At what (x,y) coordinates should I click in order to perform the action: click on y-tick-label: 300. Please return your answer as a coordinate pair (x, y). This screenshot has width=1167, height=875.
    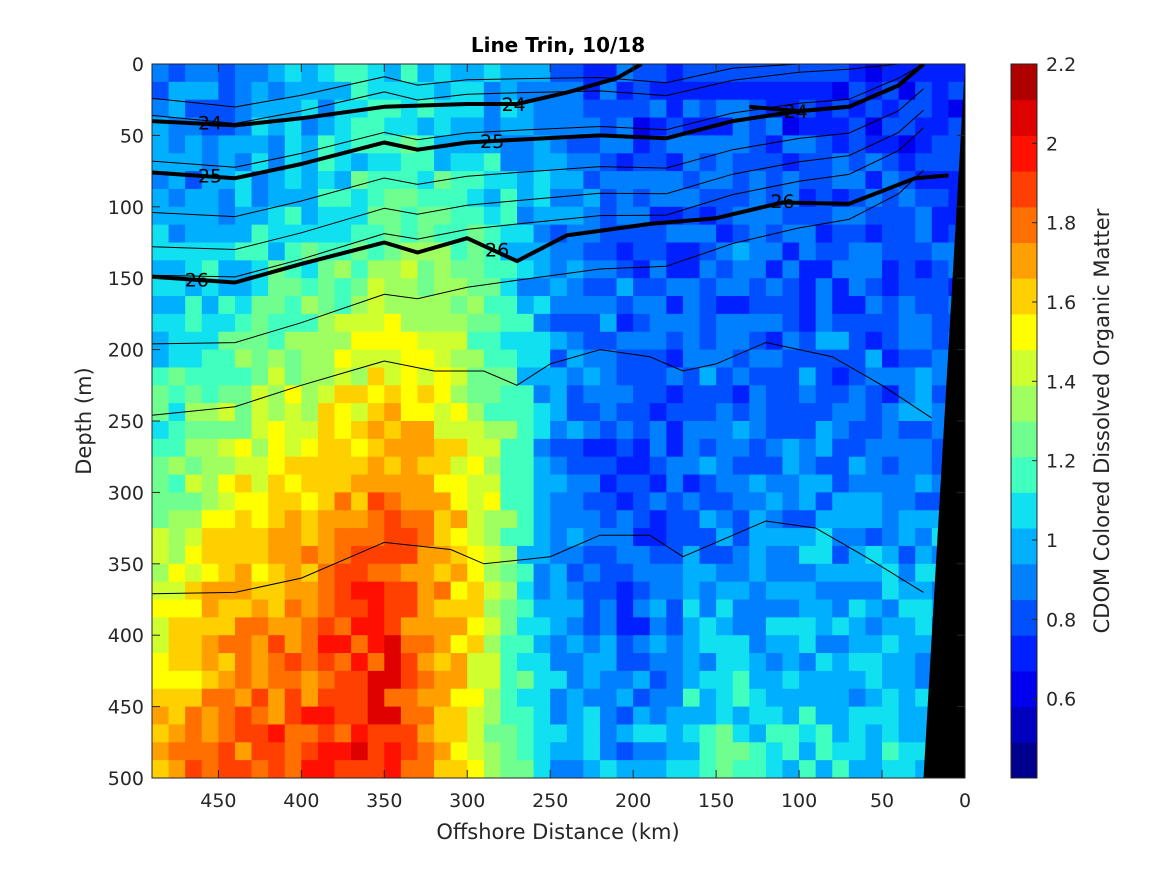
    Looking at the image, I should click on (126, 493).